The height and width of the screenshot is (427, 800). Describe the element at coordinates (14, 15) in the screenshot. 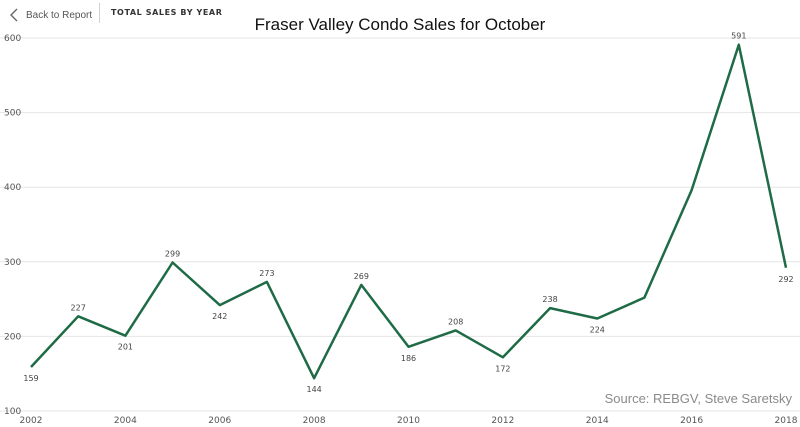

I see `chevron-left-icon` at that location.